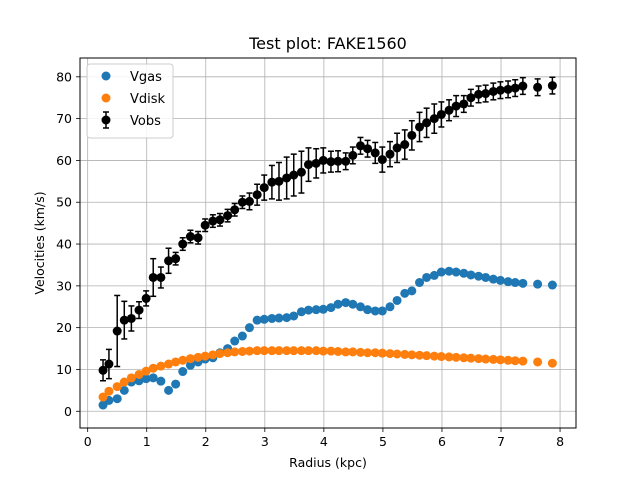 The image size is (640, 480). Describe the element at coordinates (442, 441) in the screenshot. I see `x-tick-label: 6` at that location.